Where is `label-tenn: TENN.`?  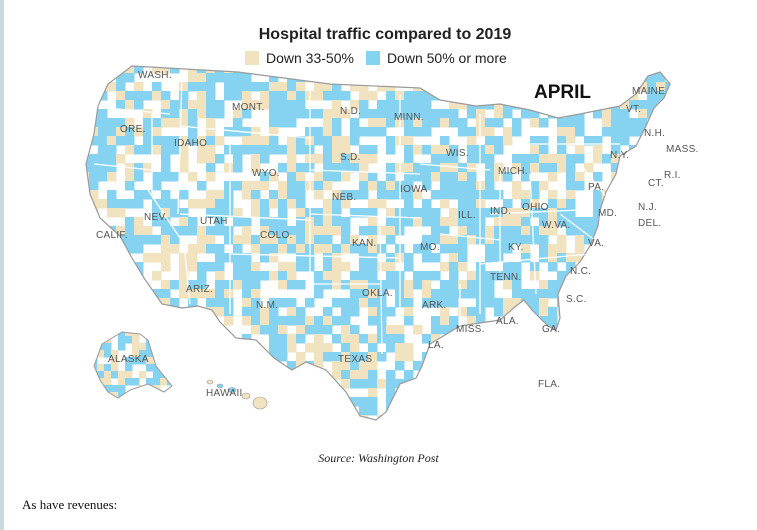 label-tenn: TENN. is located at coordinates (506, 277).